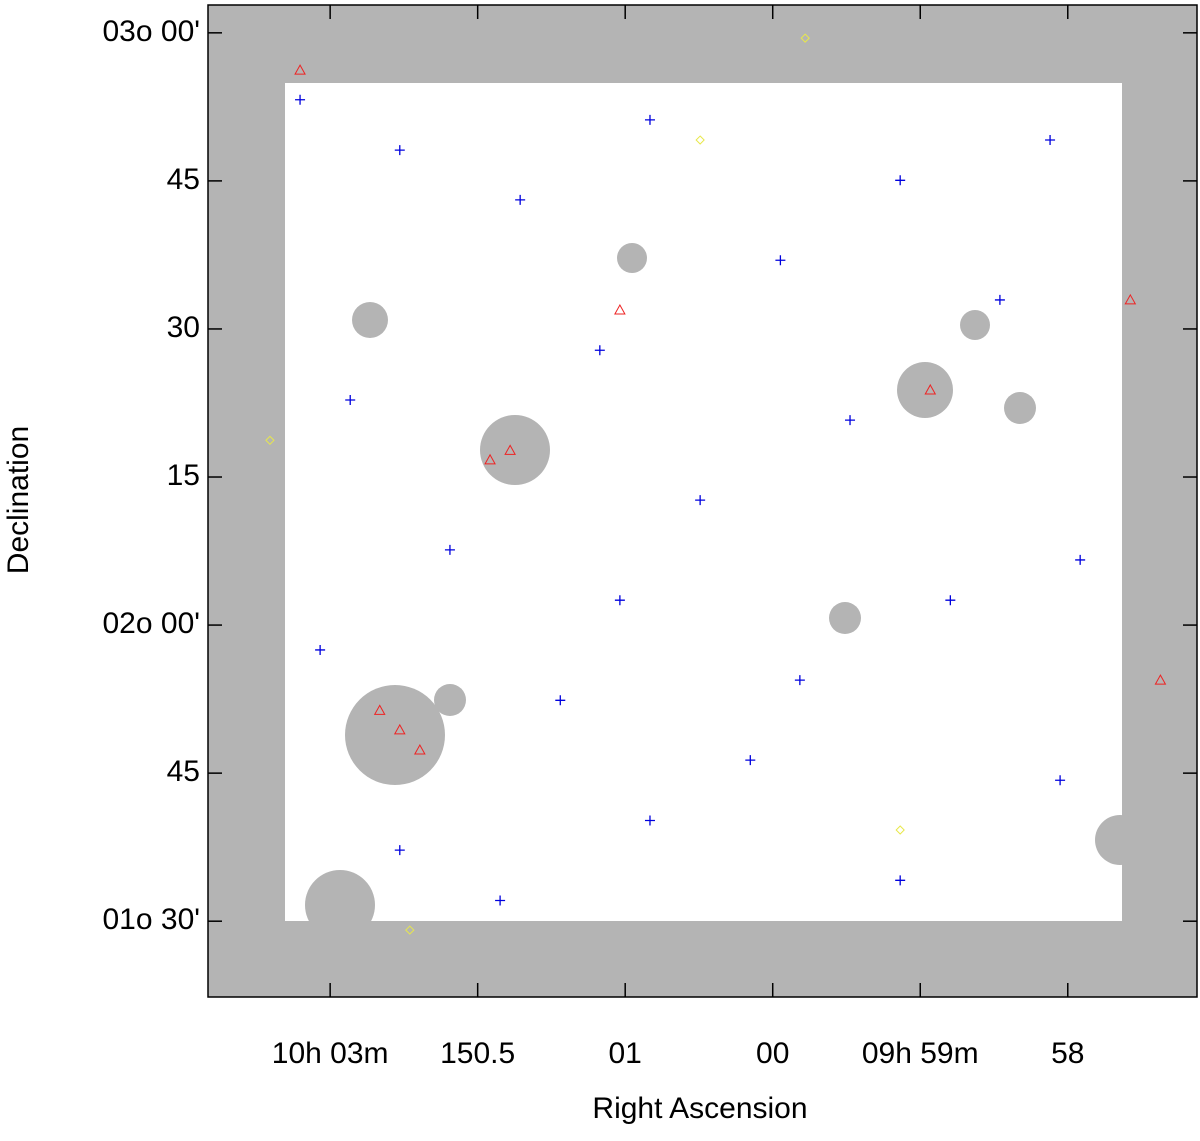 Image resolution: width=1200 pixels, height=1141 pixels. Describe the element at coordinates (1067, 1053) in the screenshot. I see `x-tick-label: 58` at that location.